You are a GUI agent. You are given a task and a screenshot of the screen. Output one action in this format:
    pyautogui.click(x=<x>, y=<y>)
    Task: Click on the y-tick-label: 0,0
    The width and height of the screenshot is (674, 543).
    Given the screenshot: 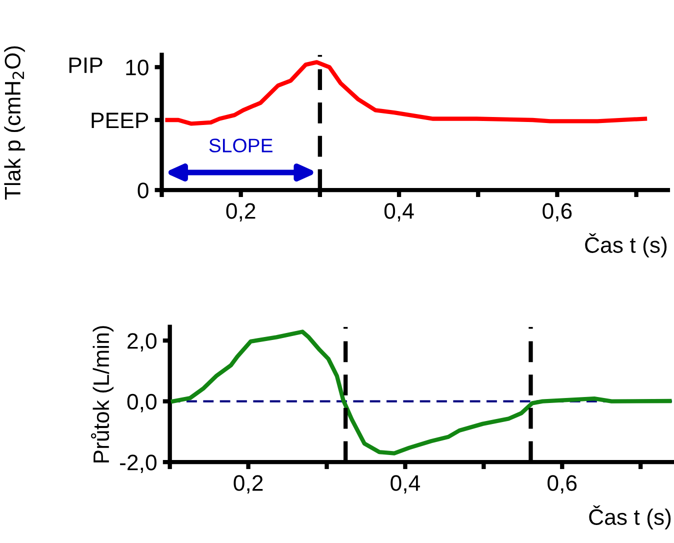 What is the action you would take?
    pyautogui.click(x=141, y=403)
    